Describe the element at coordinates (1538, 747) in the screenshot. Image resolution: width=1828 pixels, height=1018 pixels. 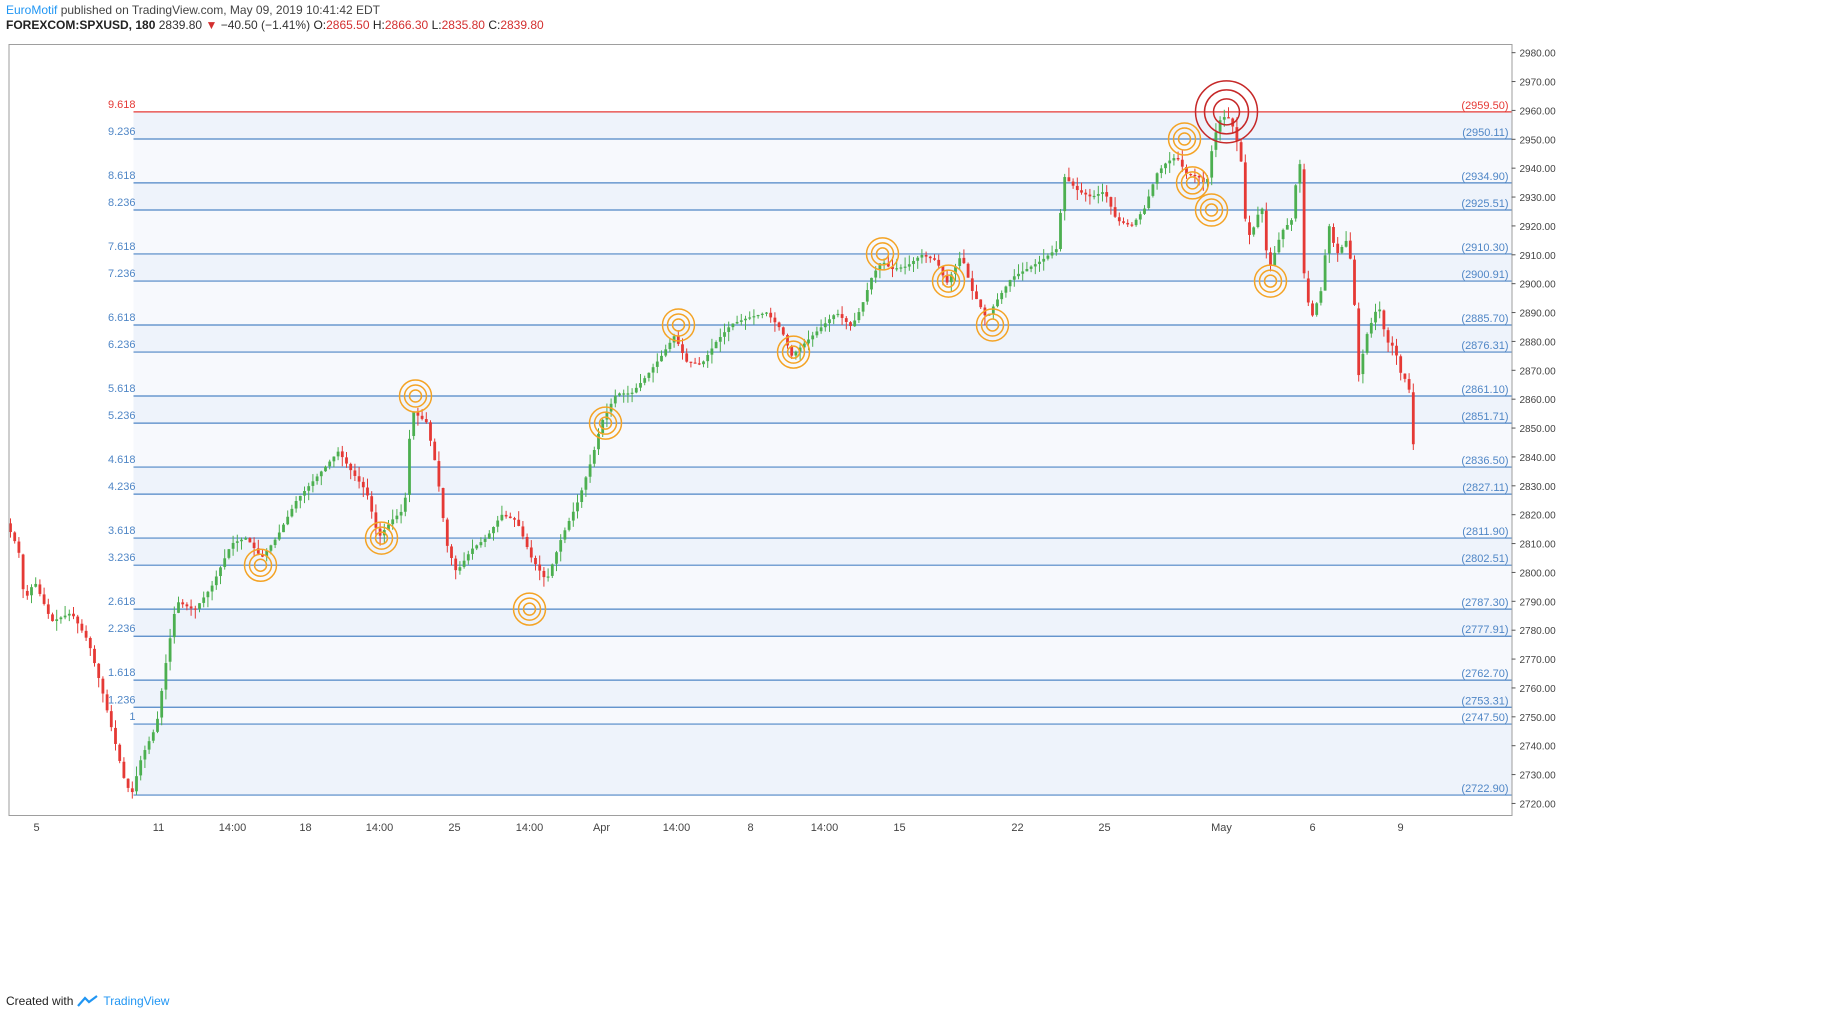
I see `y-tick-label: 2740.00` at that location.